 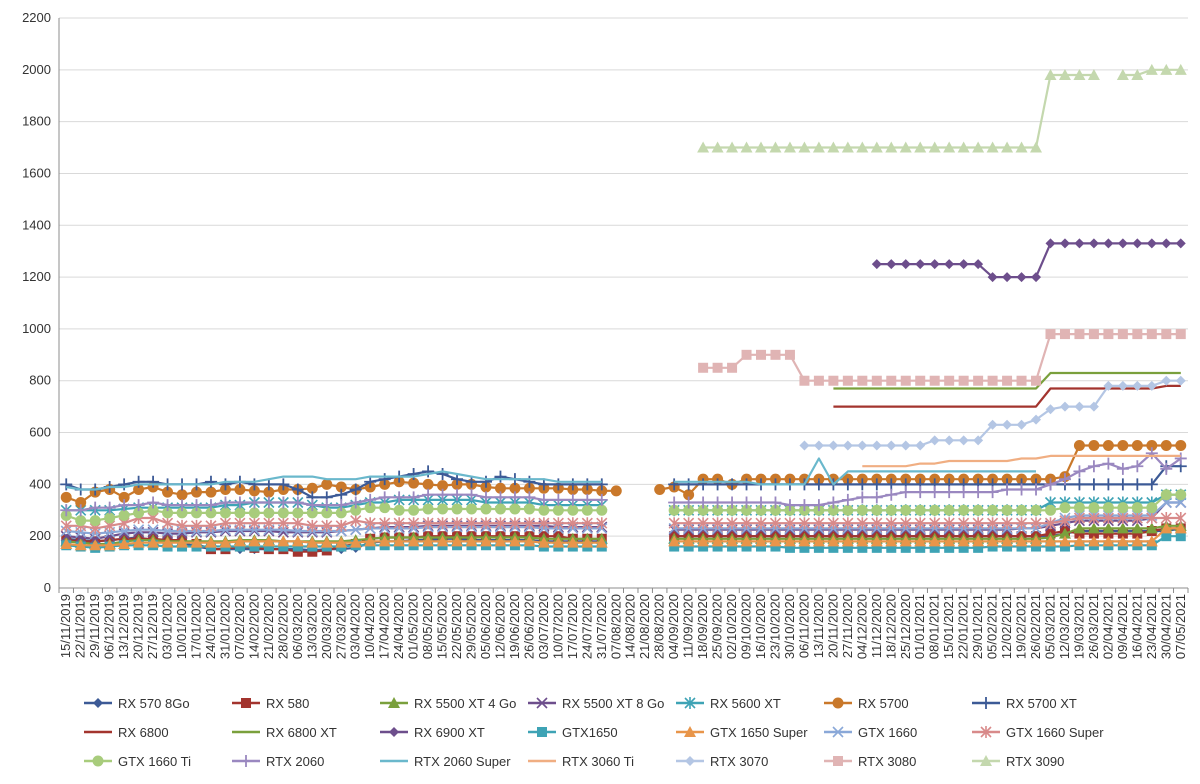 What do you see at coordinates (586, 626) in the screenshot?
I see `x-tick-label: 24/07/2020` at bounding box center [586, 626].